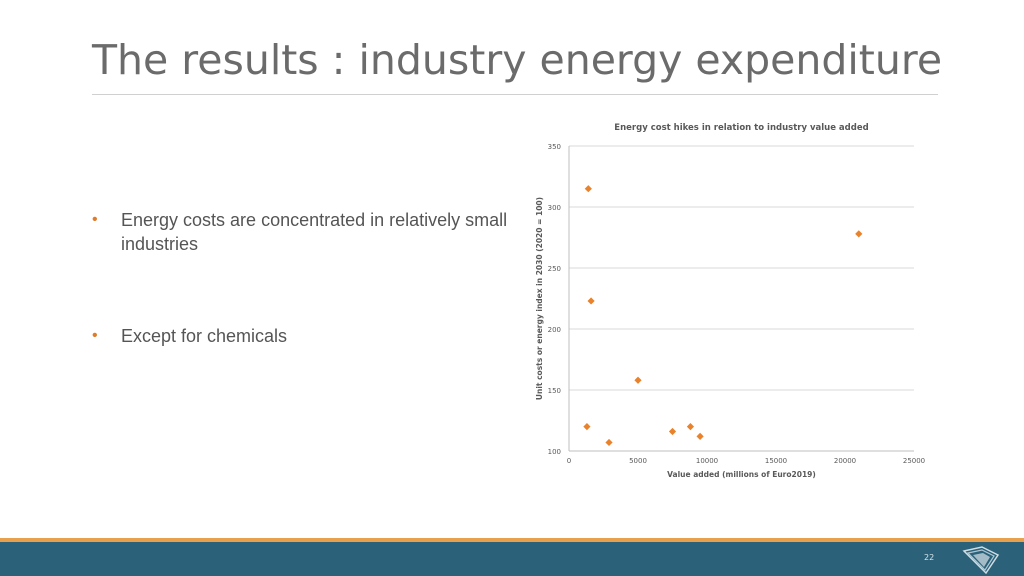 The height and width of the screenshot is (576, 1024). Describe the element at coordinates (776, 461) in the screenshot. I see `x-tick-label: 15000` at that location.